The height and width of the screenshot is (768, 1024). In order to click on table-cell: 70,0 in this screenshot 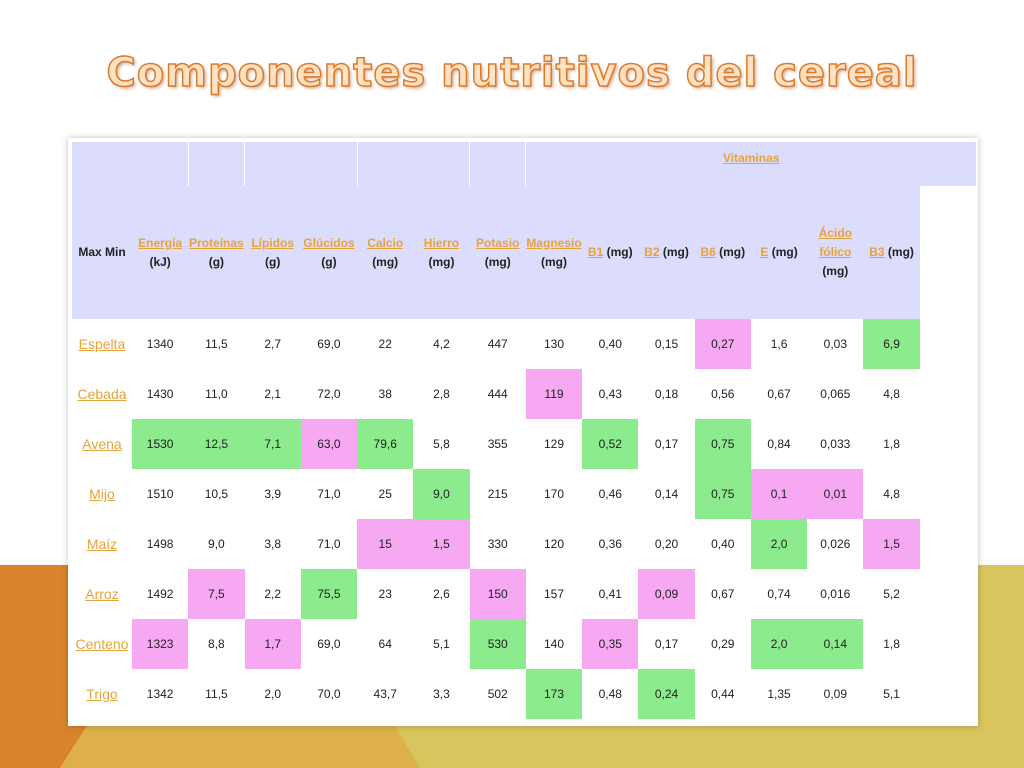, I will do `click(329, 694)`.